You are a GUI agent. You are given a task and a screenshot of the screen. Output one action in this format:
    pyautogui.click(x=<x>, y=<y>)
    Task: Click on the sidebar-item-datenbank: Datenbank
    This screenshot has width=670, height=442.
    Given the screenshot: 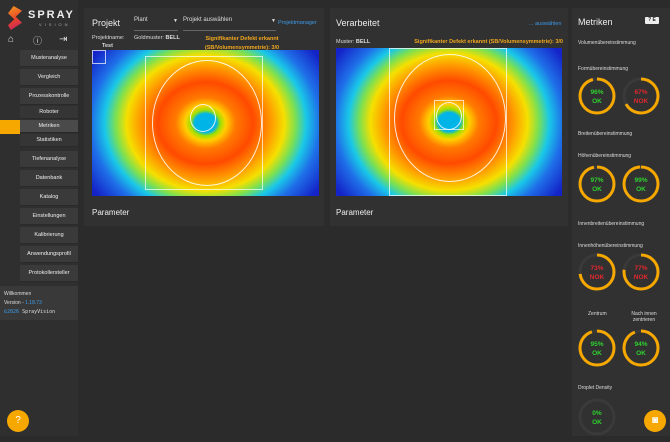 What is the action you would take?
    pyautogui.click(x=49, y=178)
    